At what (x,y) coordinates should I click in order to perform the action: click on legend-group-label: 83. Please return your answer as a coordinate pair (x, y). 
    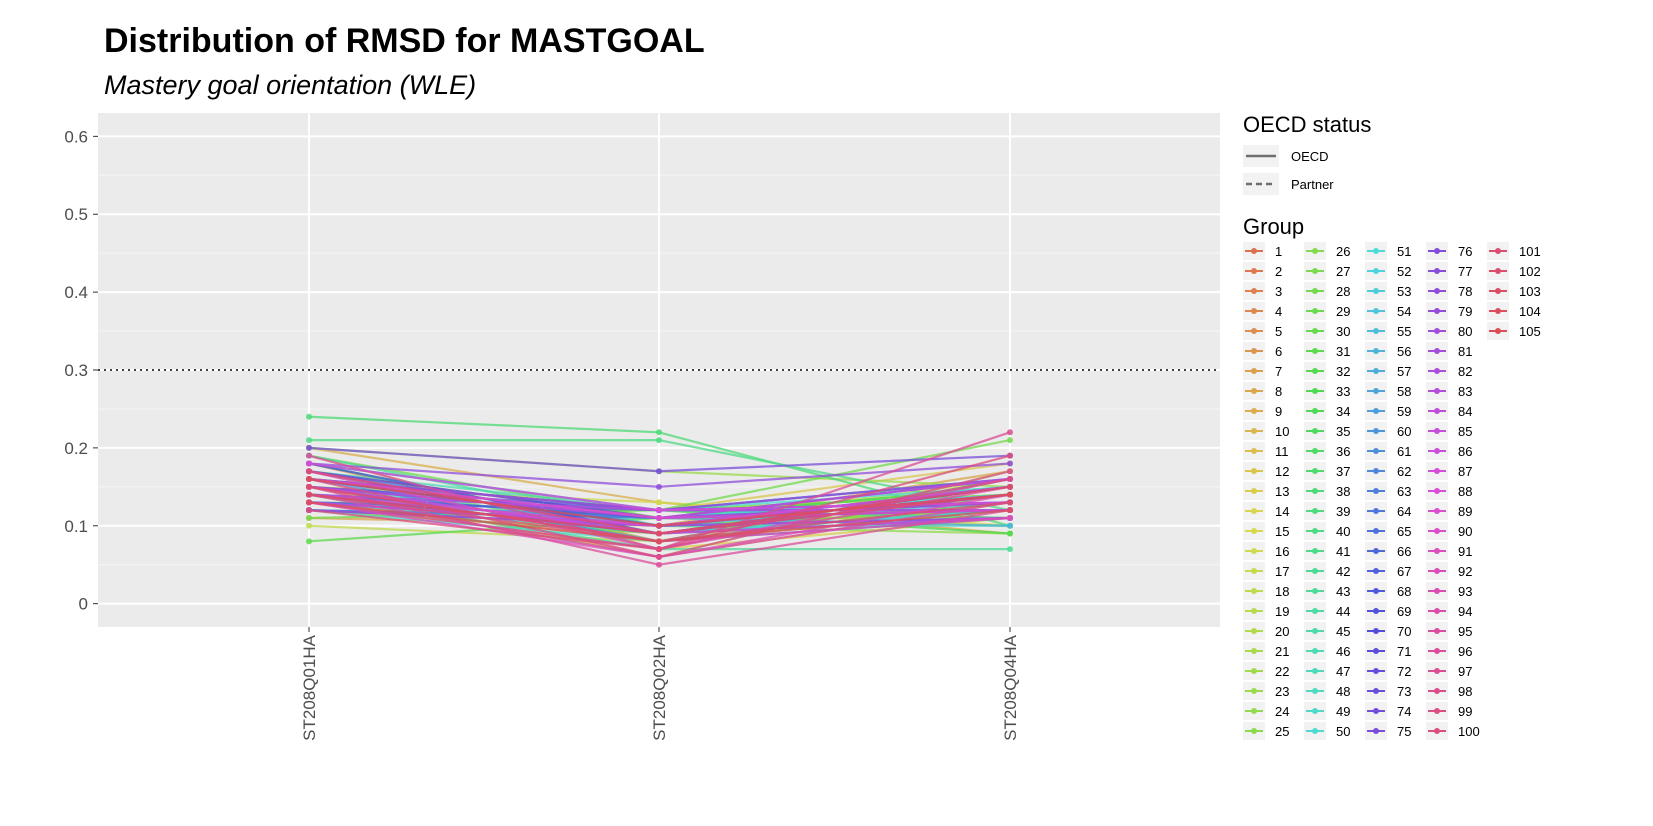
    Looking at the image, I should click on (1465, 391).